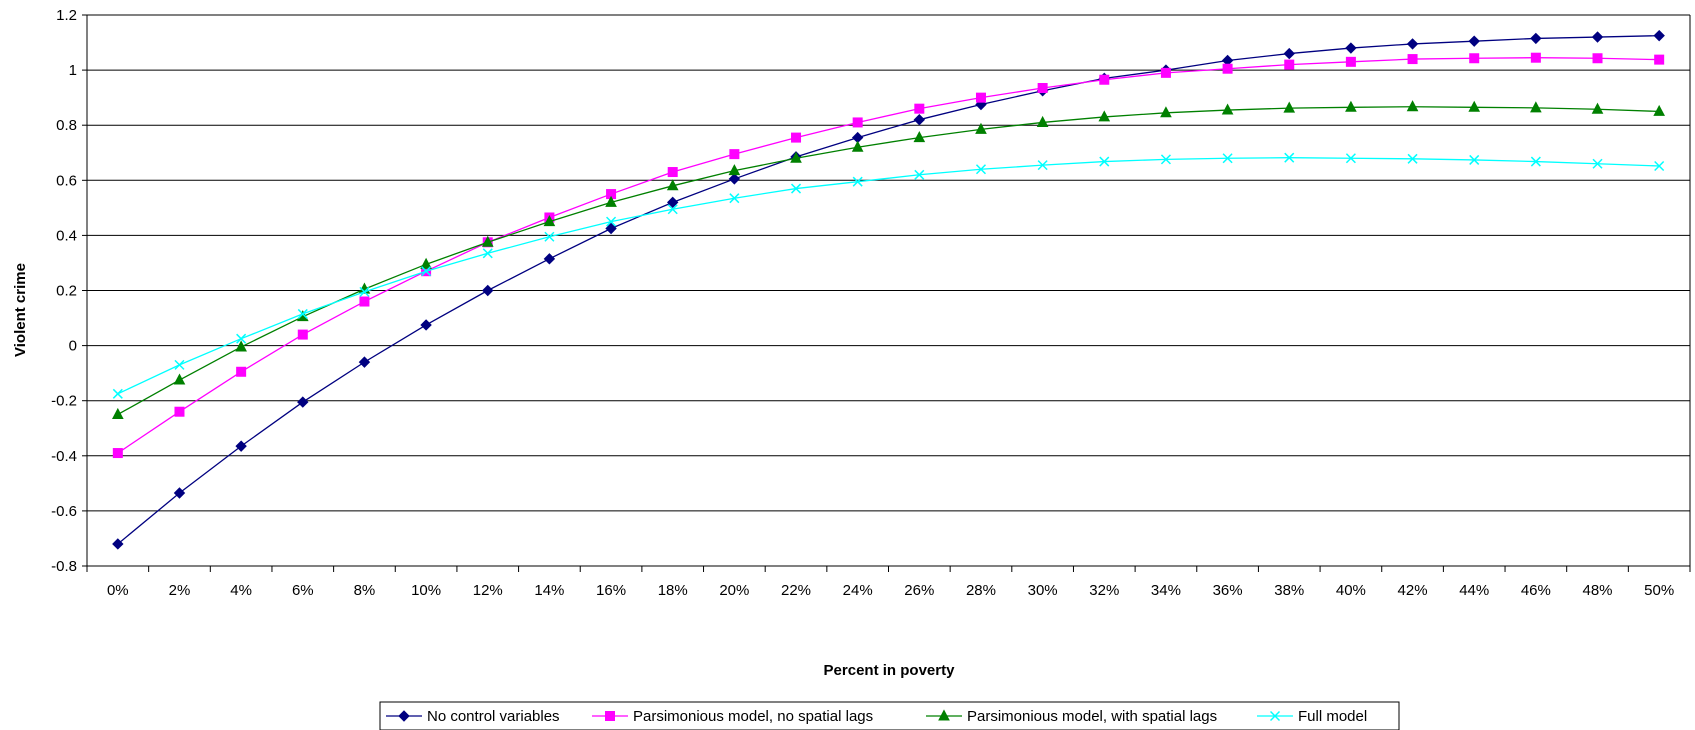  I want to click on x-tick-label: 12%, so click(488, 590).